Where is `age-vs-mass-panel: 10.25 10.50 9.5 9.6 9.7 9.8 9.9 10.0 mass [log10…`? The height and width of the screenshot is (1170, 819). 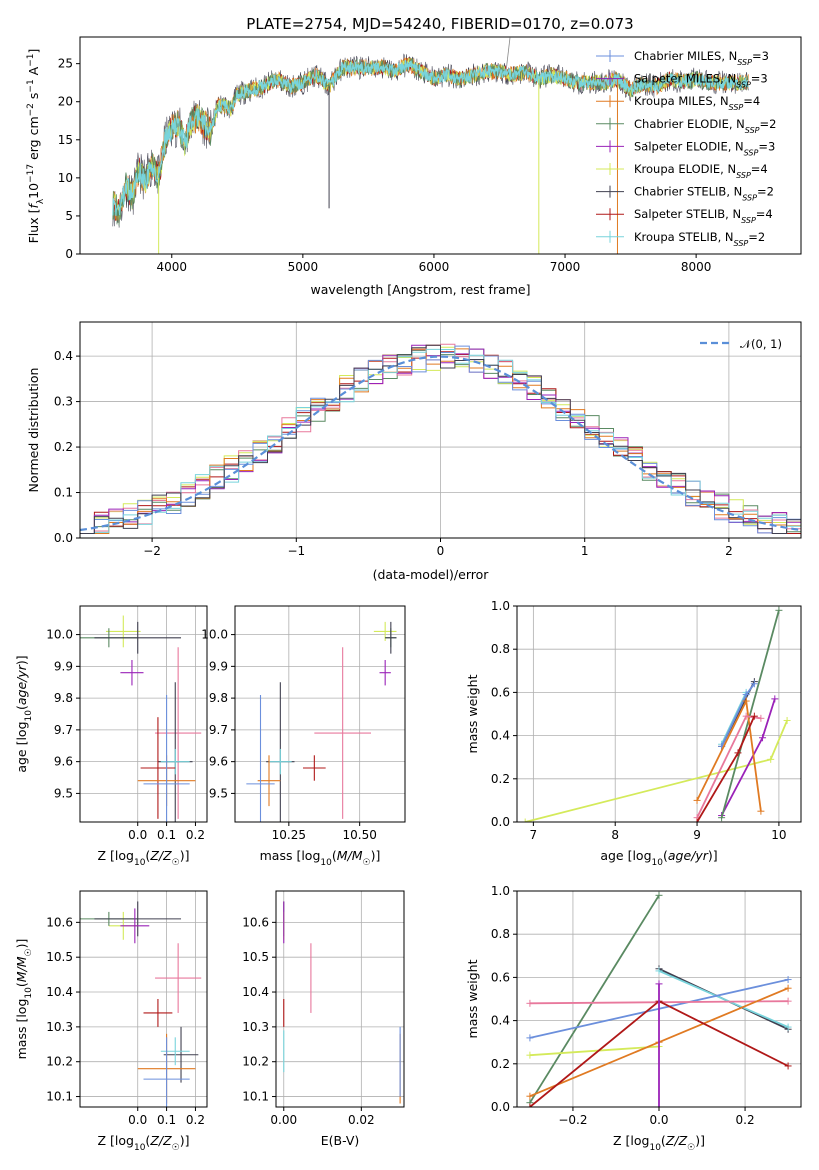
age-vs-mass-panel: 10.25 10.50 9.5 9.6 9.7 9.8 9.9 10.0 mass [log10… is located at coordinates (303, 736).